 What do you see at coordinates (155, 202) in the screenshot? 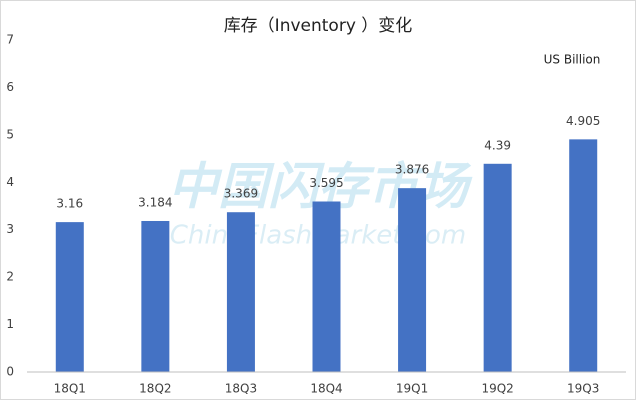
I see `value-label: 3.184` at bounding box center [155, 202].